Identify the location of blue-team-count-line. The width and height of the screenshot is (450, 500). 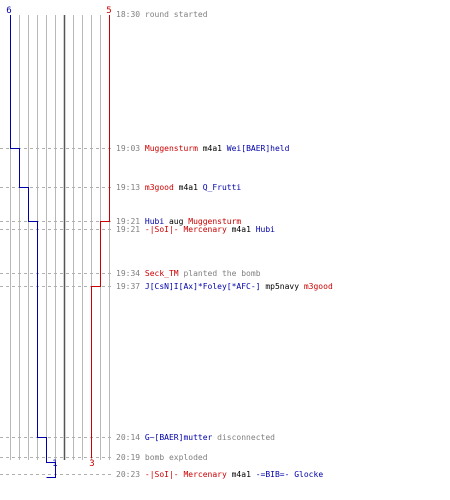
(33, 246).